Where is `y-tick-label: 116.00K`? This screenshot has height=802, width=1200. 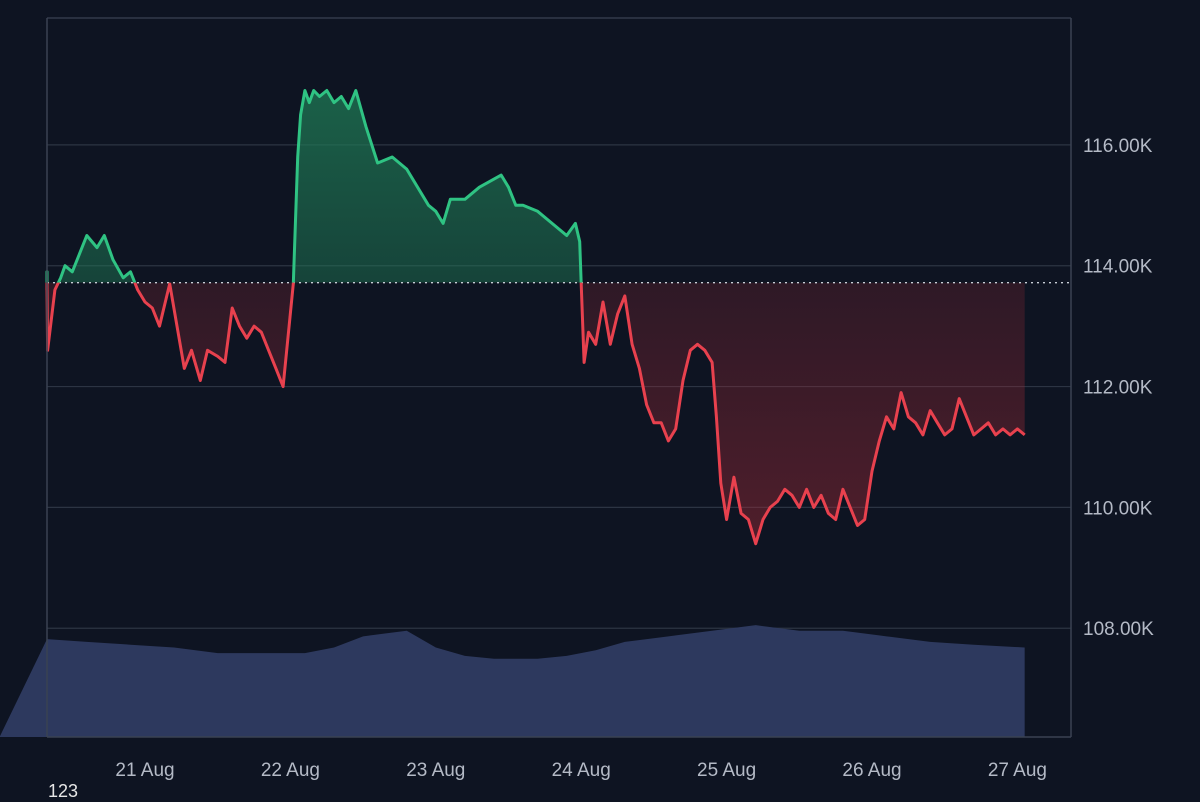 y-tick-label: 116.00K is located at coordinates (1118, 146).